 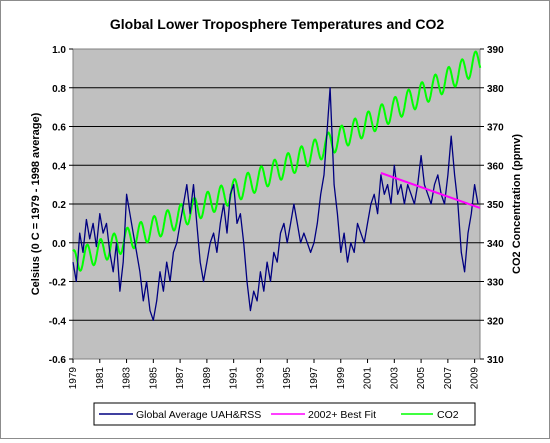 What do you see at coordinates (59, 166) in the screenshot?
I see `left-tick-label: 0.4` at bounding box center [59, 166].